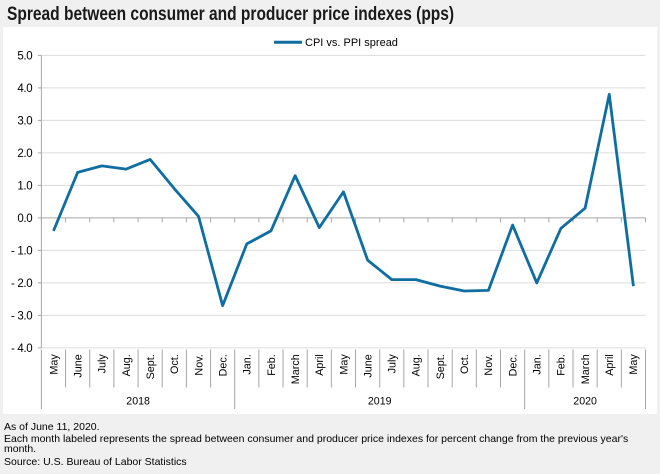  Describe the element at coordinates (24, 186) in the screenshot. I see `svg-text: 1.0` at that location.